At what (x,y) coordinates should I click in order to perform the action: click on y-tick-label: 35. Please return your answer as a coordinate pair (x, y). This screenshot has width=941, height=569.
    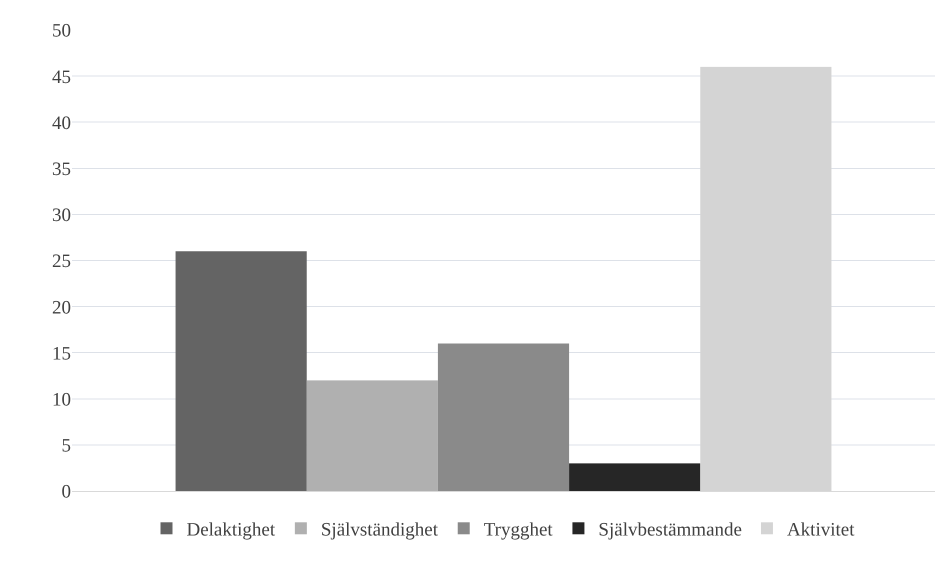
    Looking at the image, I should click on (61, 169).